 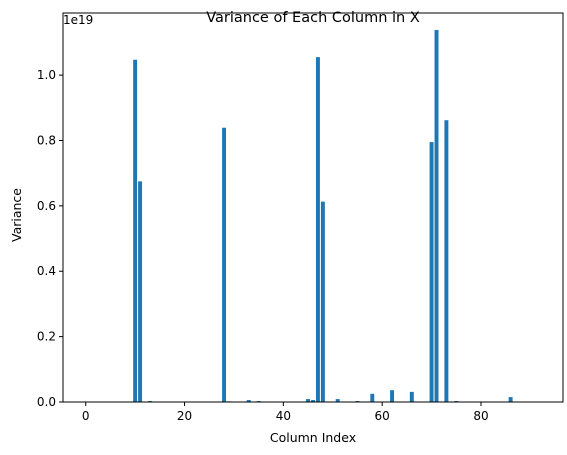 I want to click on y-axis-label: Variance, so click(x=16, y=215).